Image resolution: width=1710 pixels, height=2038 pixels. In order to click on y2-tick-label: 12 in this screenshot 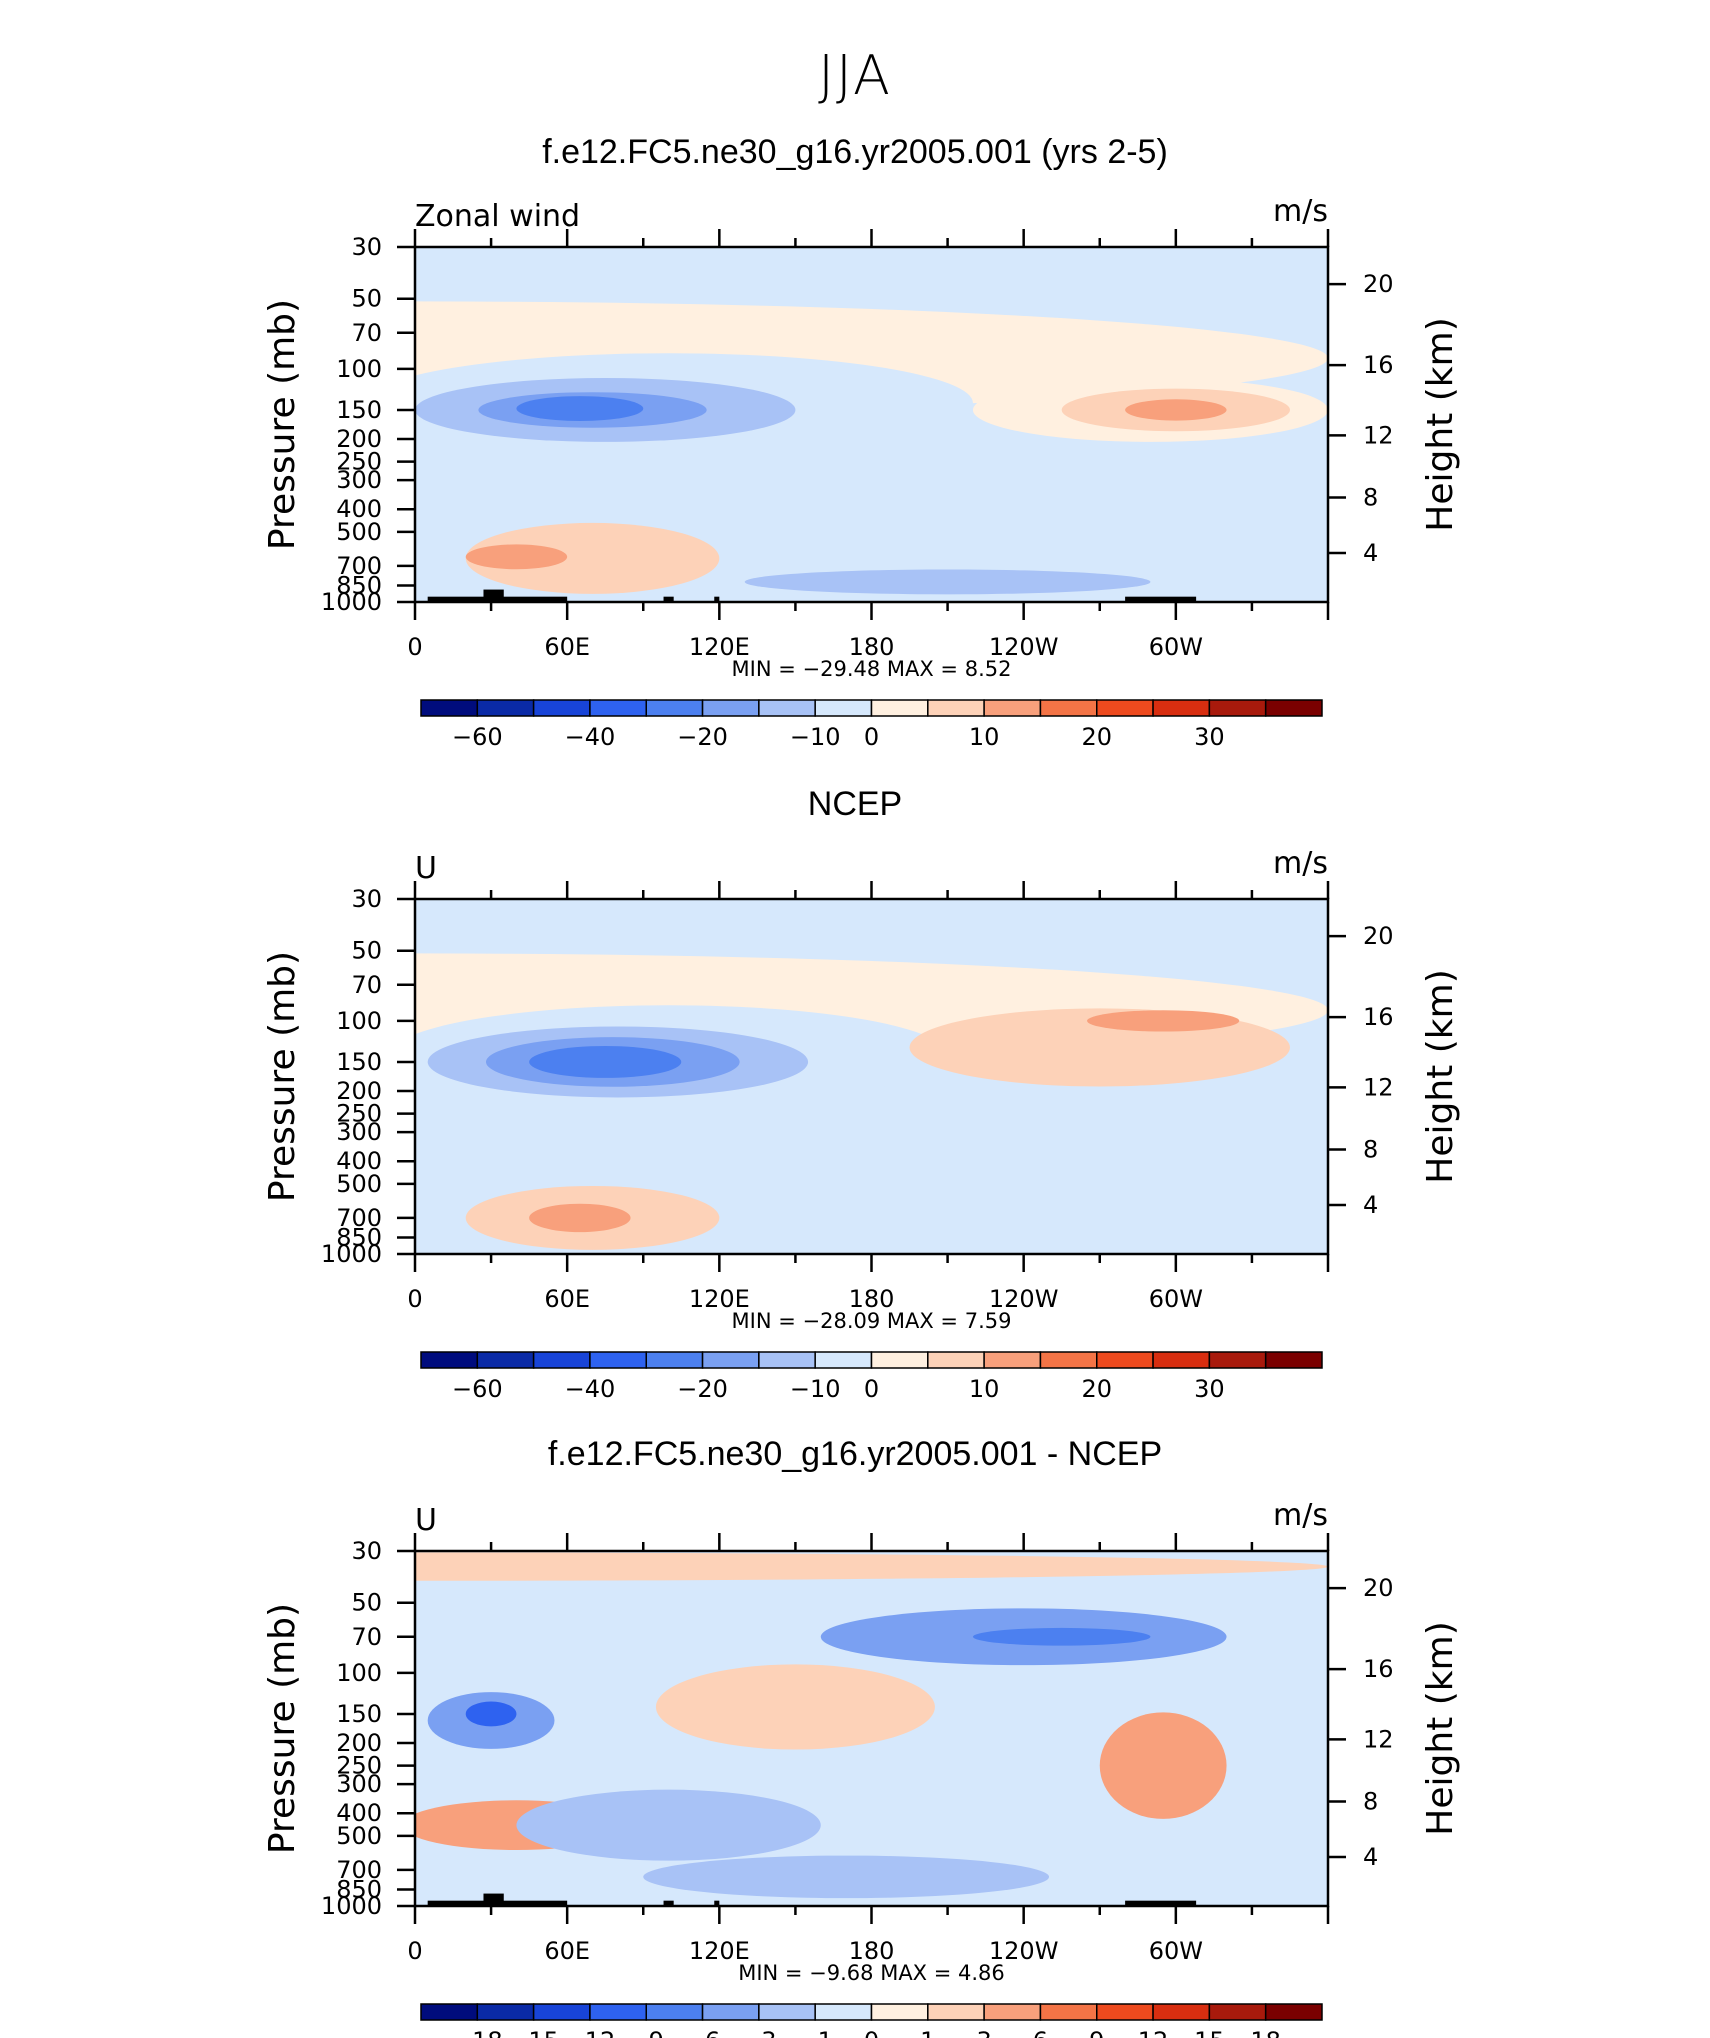, I will do `click(1378, 435)`.